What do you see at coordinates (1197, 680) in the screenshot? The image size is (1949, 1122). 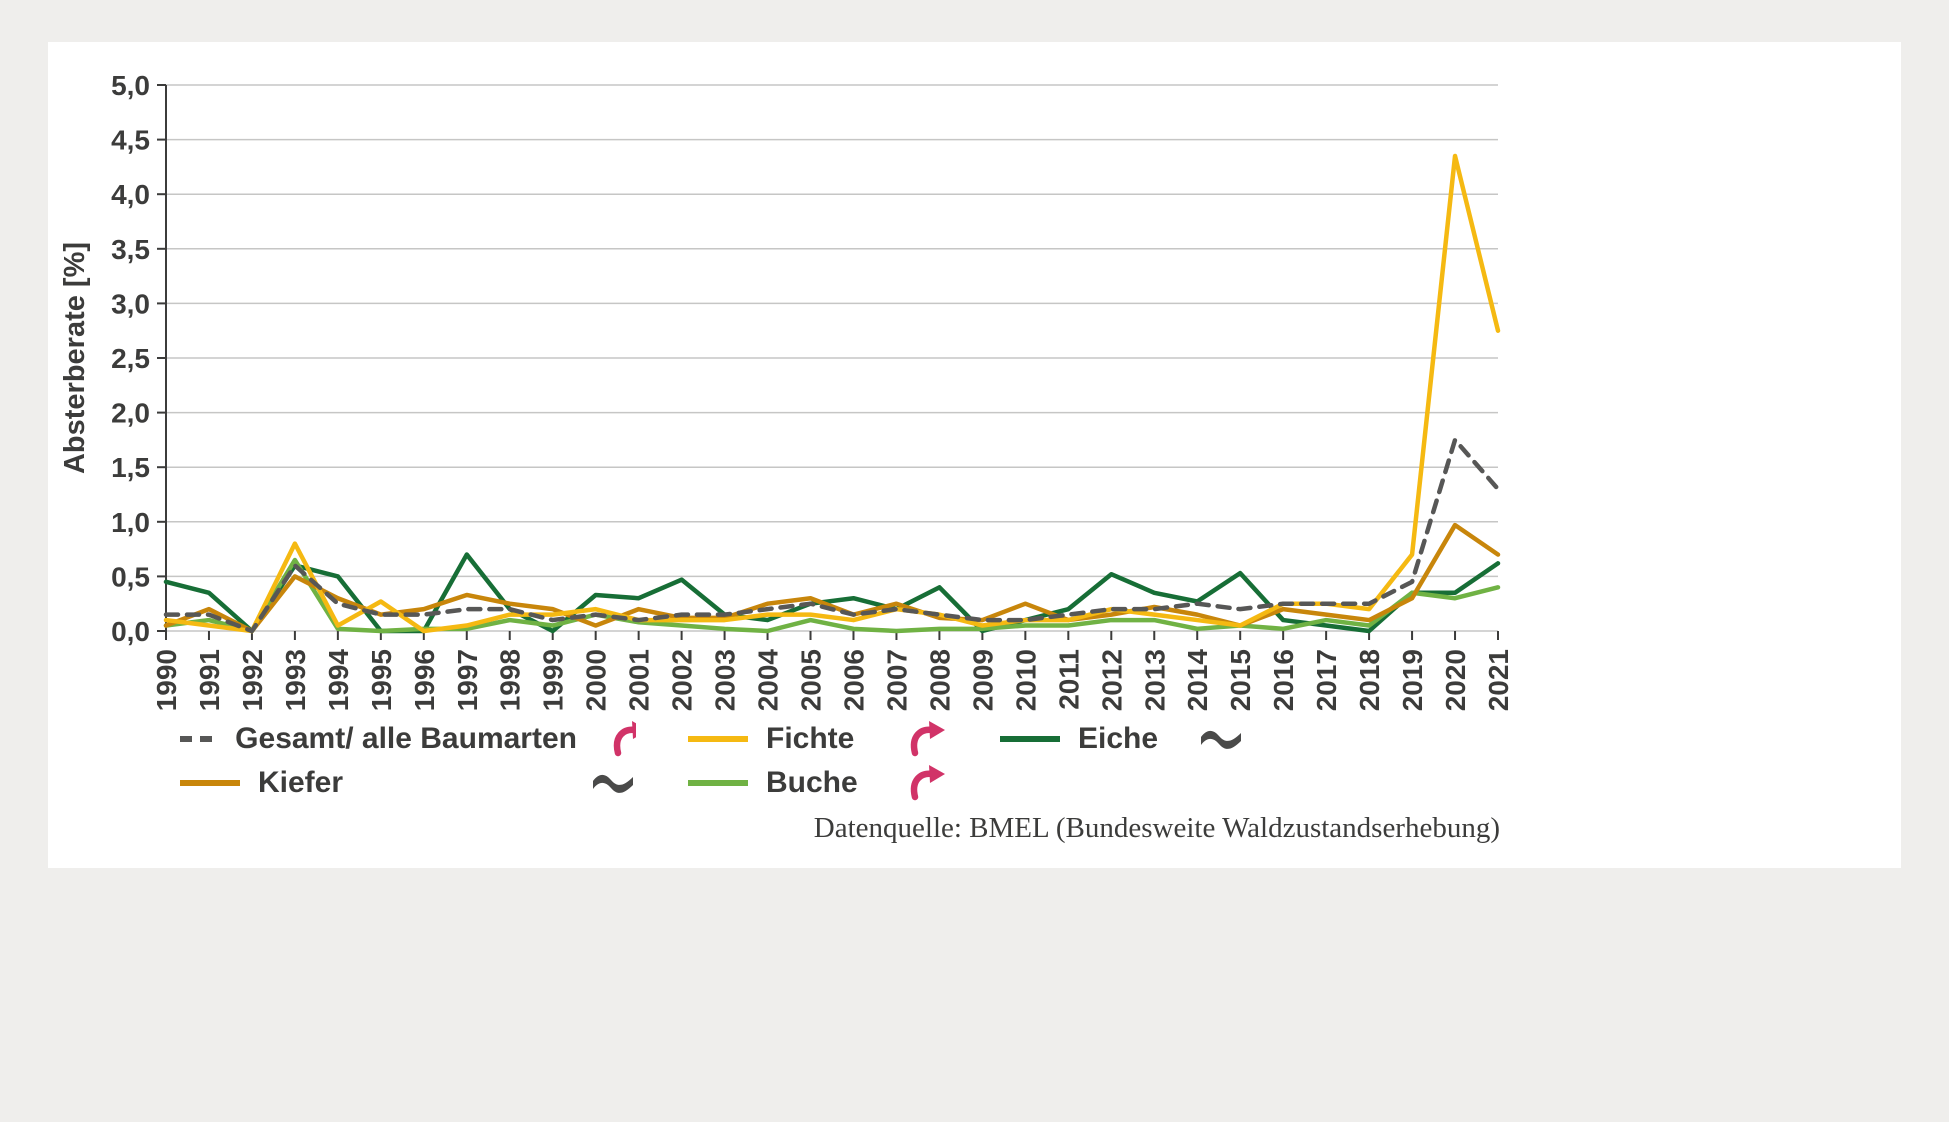 I see `x-tick-label: 2014` at bounding box center [1197, 680].